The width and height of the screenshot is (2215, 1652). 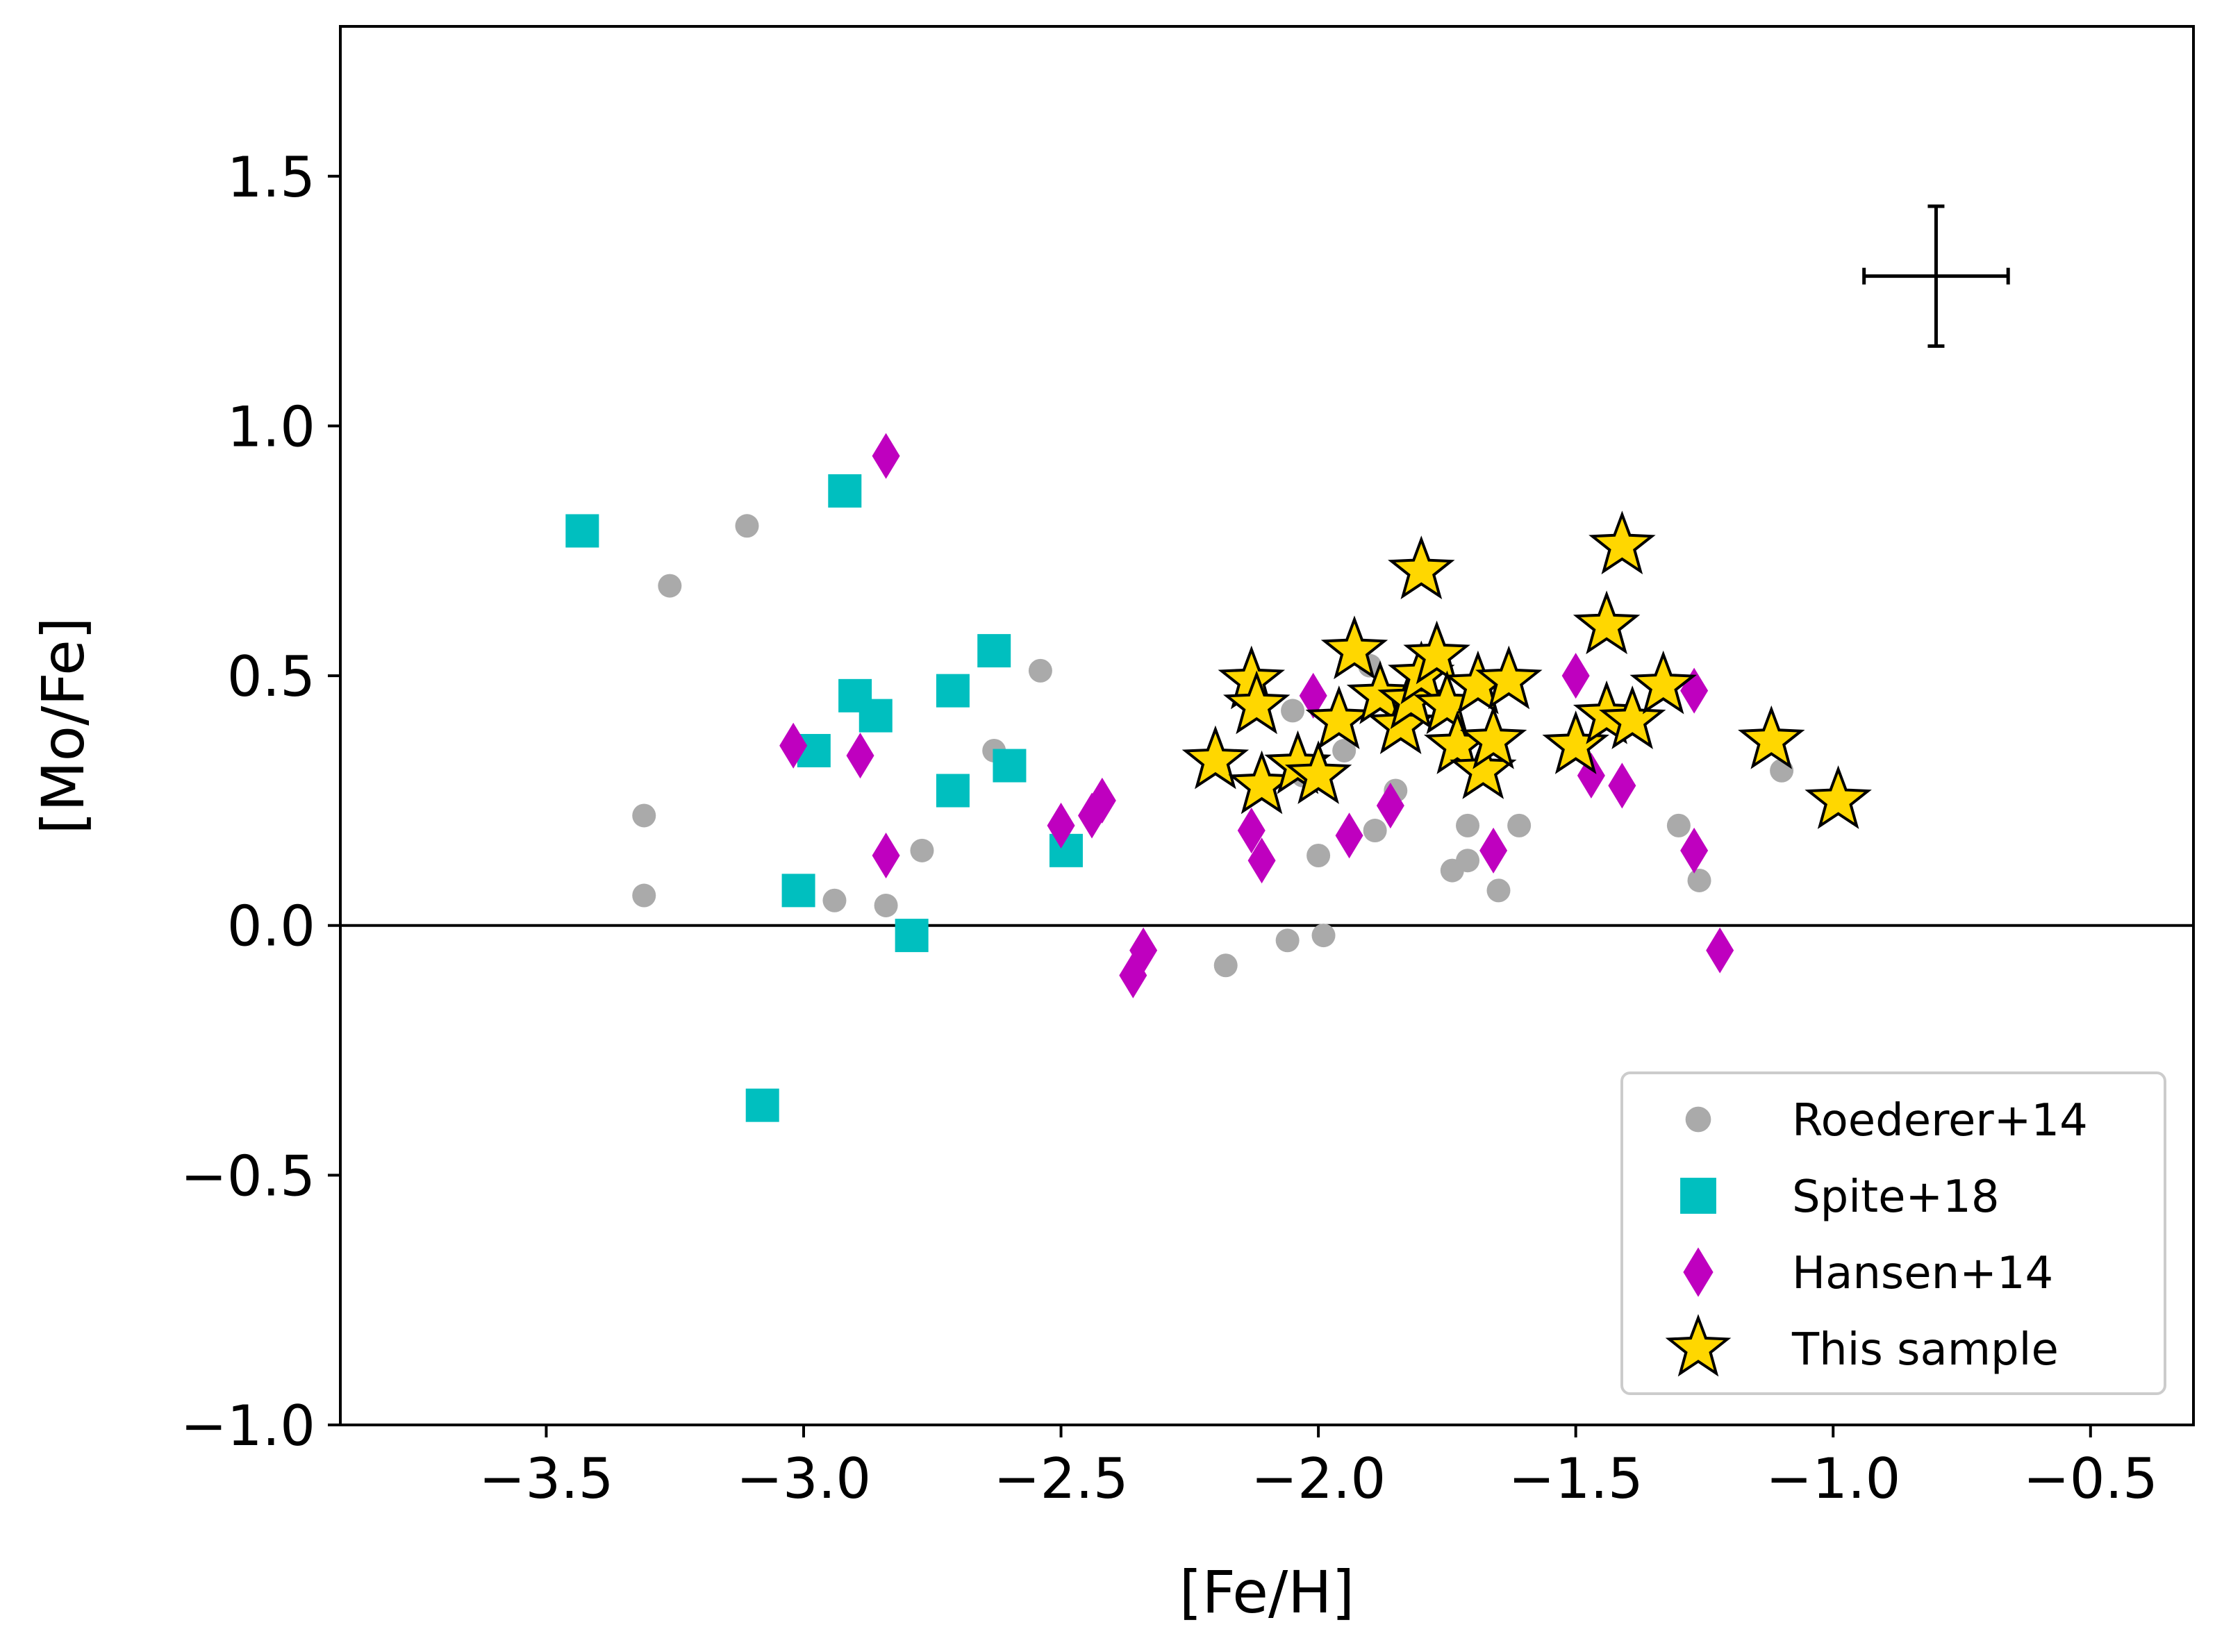 I want to click on x-tick-label: −2.0, so click(x=1318, y=1478).